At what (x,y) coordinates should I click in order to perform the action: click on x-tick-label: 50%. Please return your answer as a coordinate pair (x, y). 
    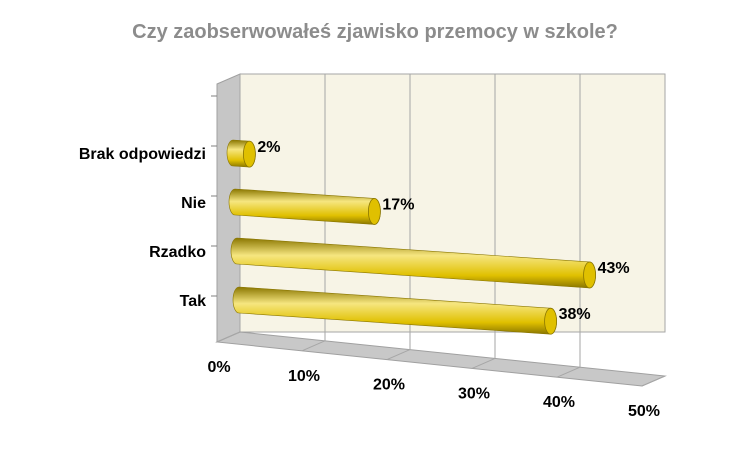
    Looking at the image, I should click on (644, 411).